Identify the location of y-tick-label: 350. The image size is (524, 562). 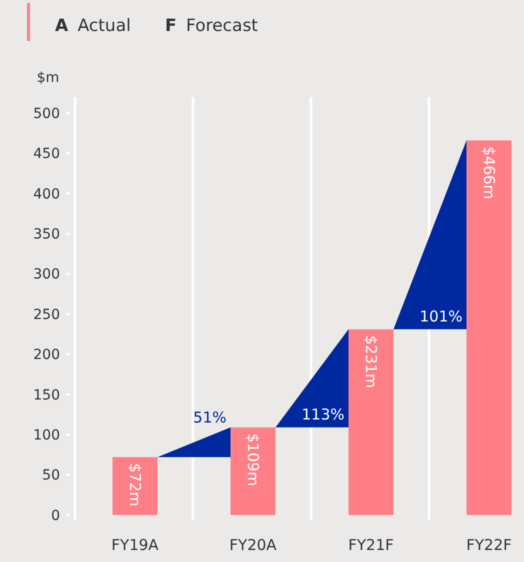
(46, 234).